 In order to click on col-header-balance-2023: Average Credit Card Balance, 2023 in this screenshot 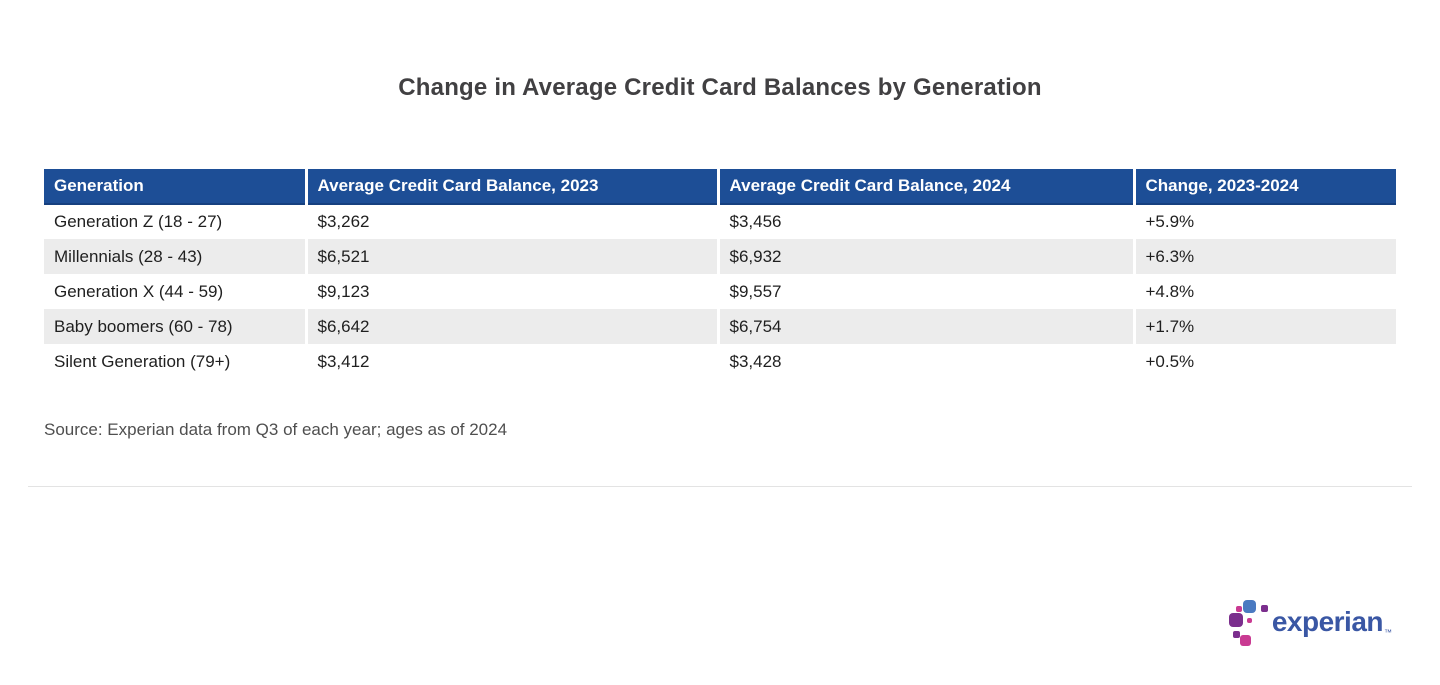, I will do `click(511, 187)`.